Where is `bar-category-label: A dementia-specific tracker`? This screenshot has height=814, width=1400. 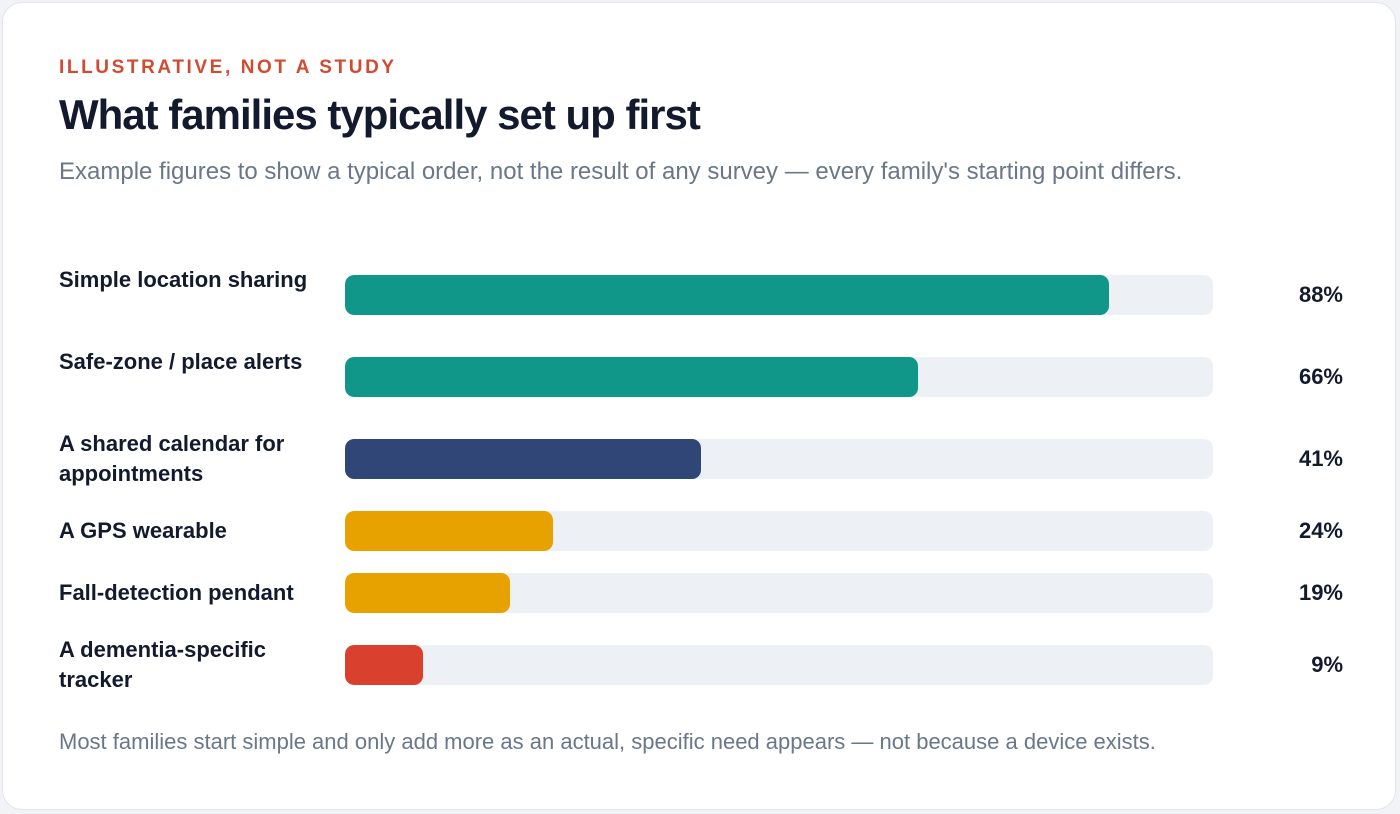
bar-category-label: A dementia-specific tracker is located at coordinates (163, 664).